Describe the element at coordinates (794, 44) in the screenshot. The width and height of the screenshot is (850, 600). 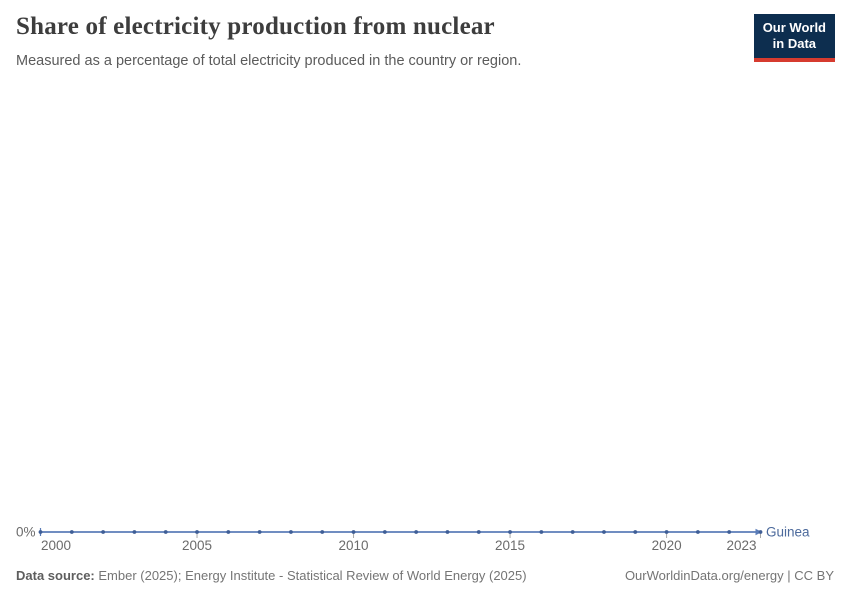
I see `owid-logo-line2: in Data` at that location.